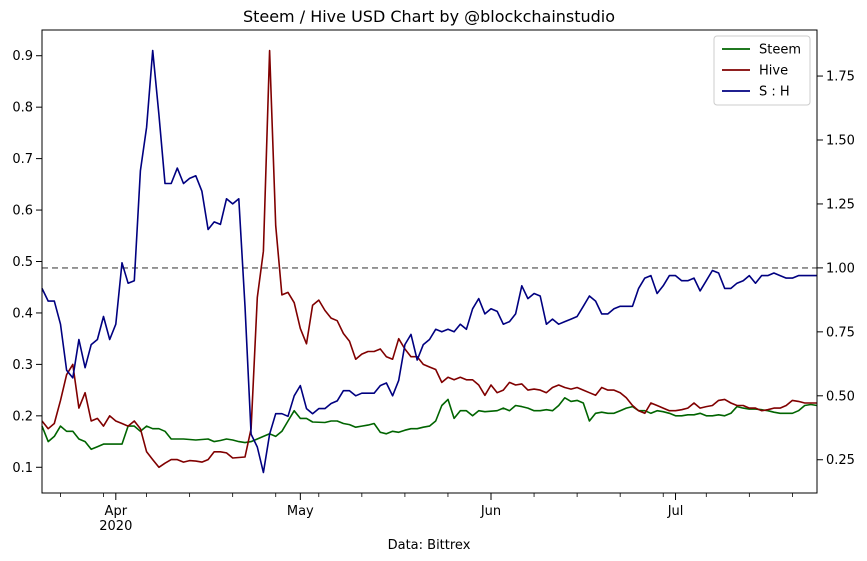  I want to click on y-left-tick-label: 0.2, so click(22, 416).